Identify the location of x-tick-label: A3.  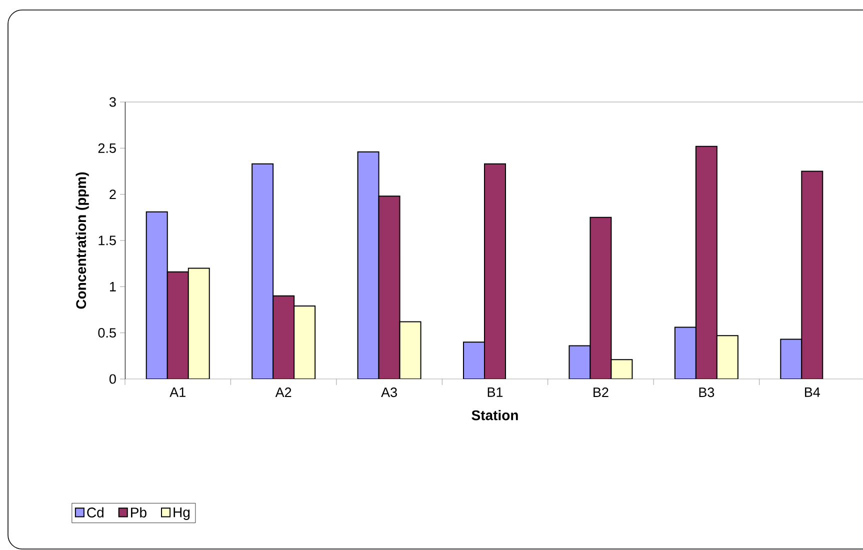
(389, 393).